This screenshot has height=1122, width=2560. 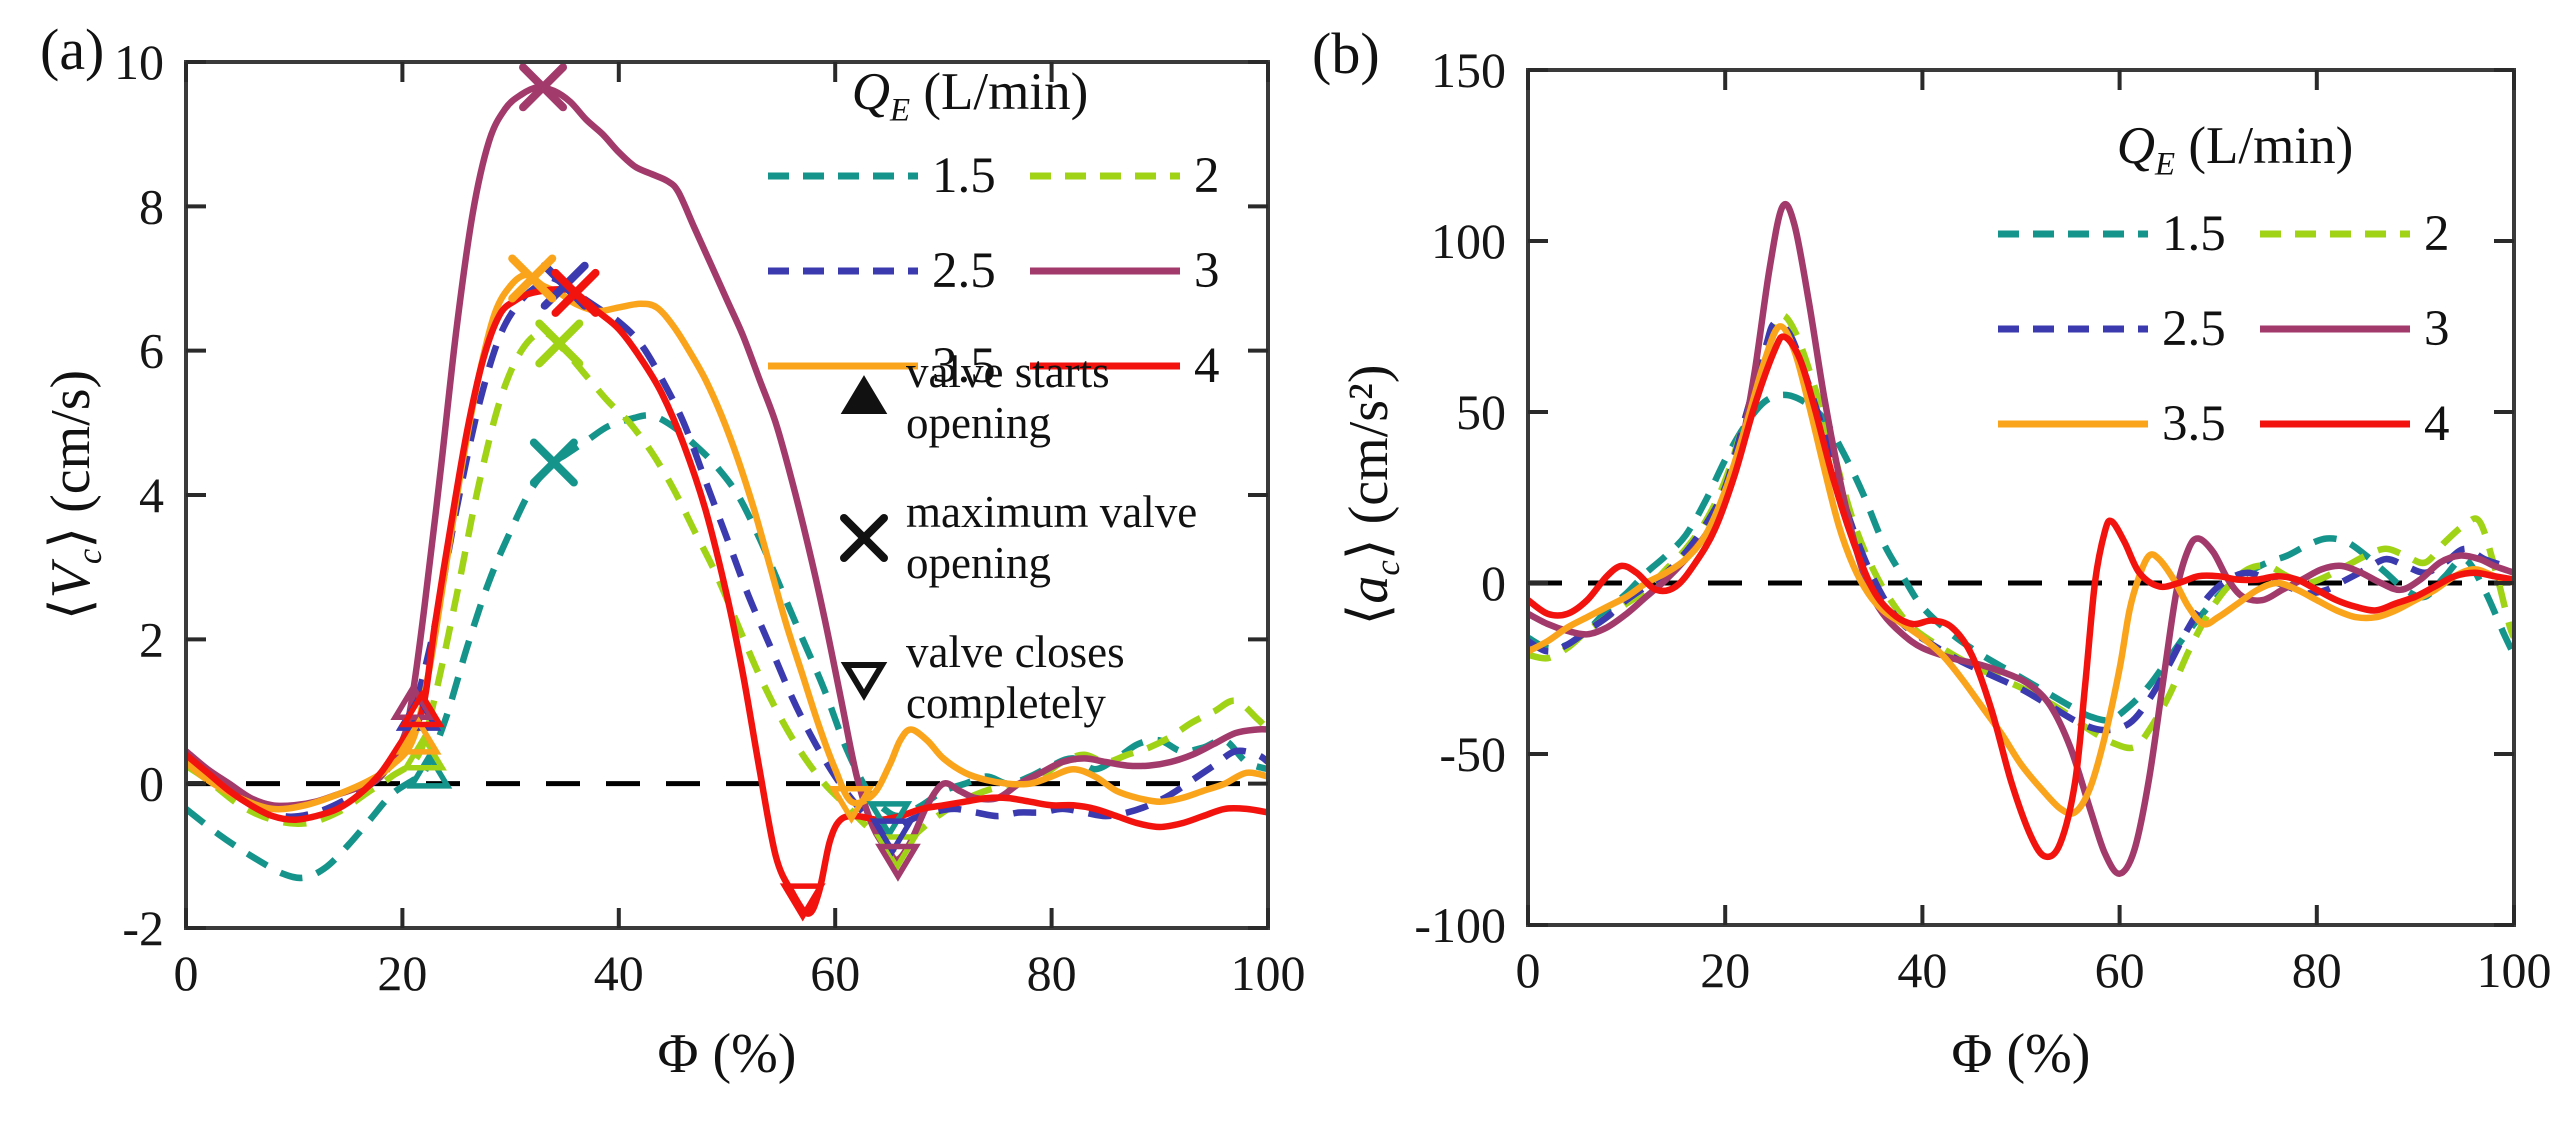 I want to click on panel-a-label: (a), so click(x=72, y=49).